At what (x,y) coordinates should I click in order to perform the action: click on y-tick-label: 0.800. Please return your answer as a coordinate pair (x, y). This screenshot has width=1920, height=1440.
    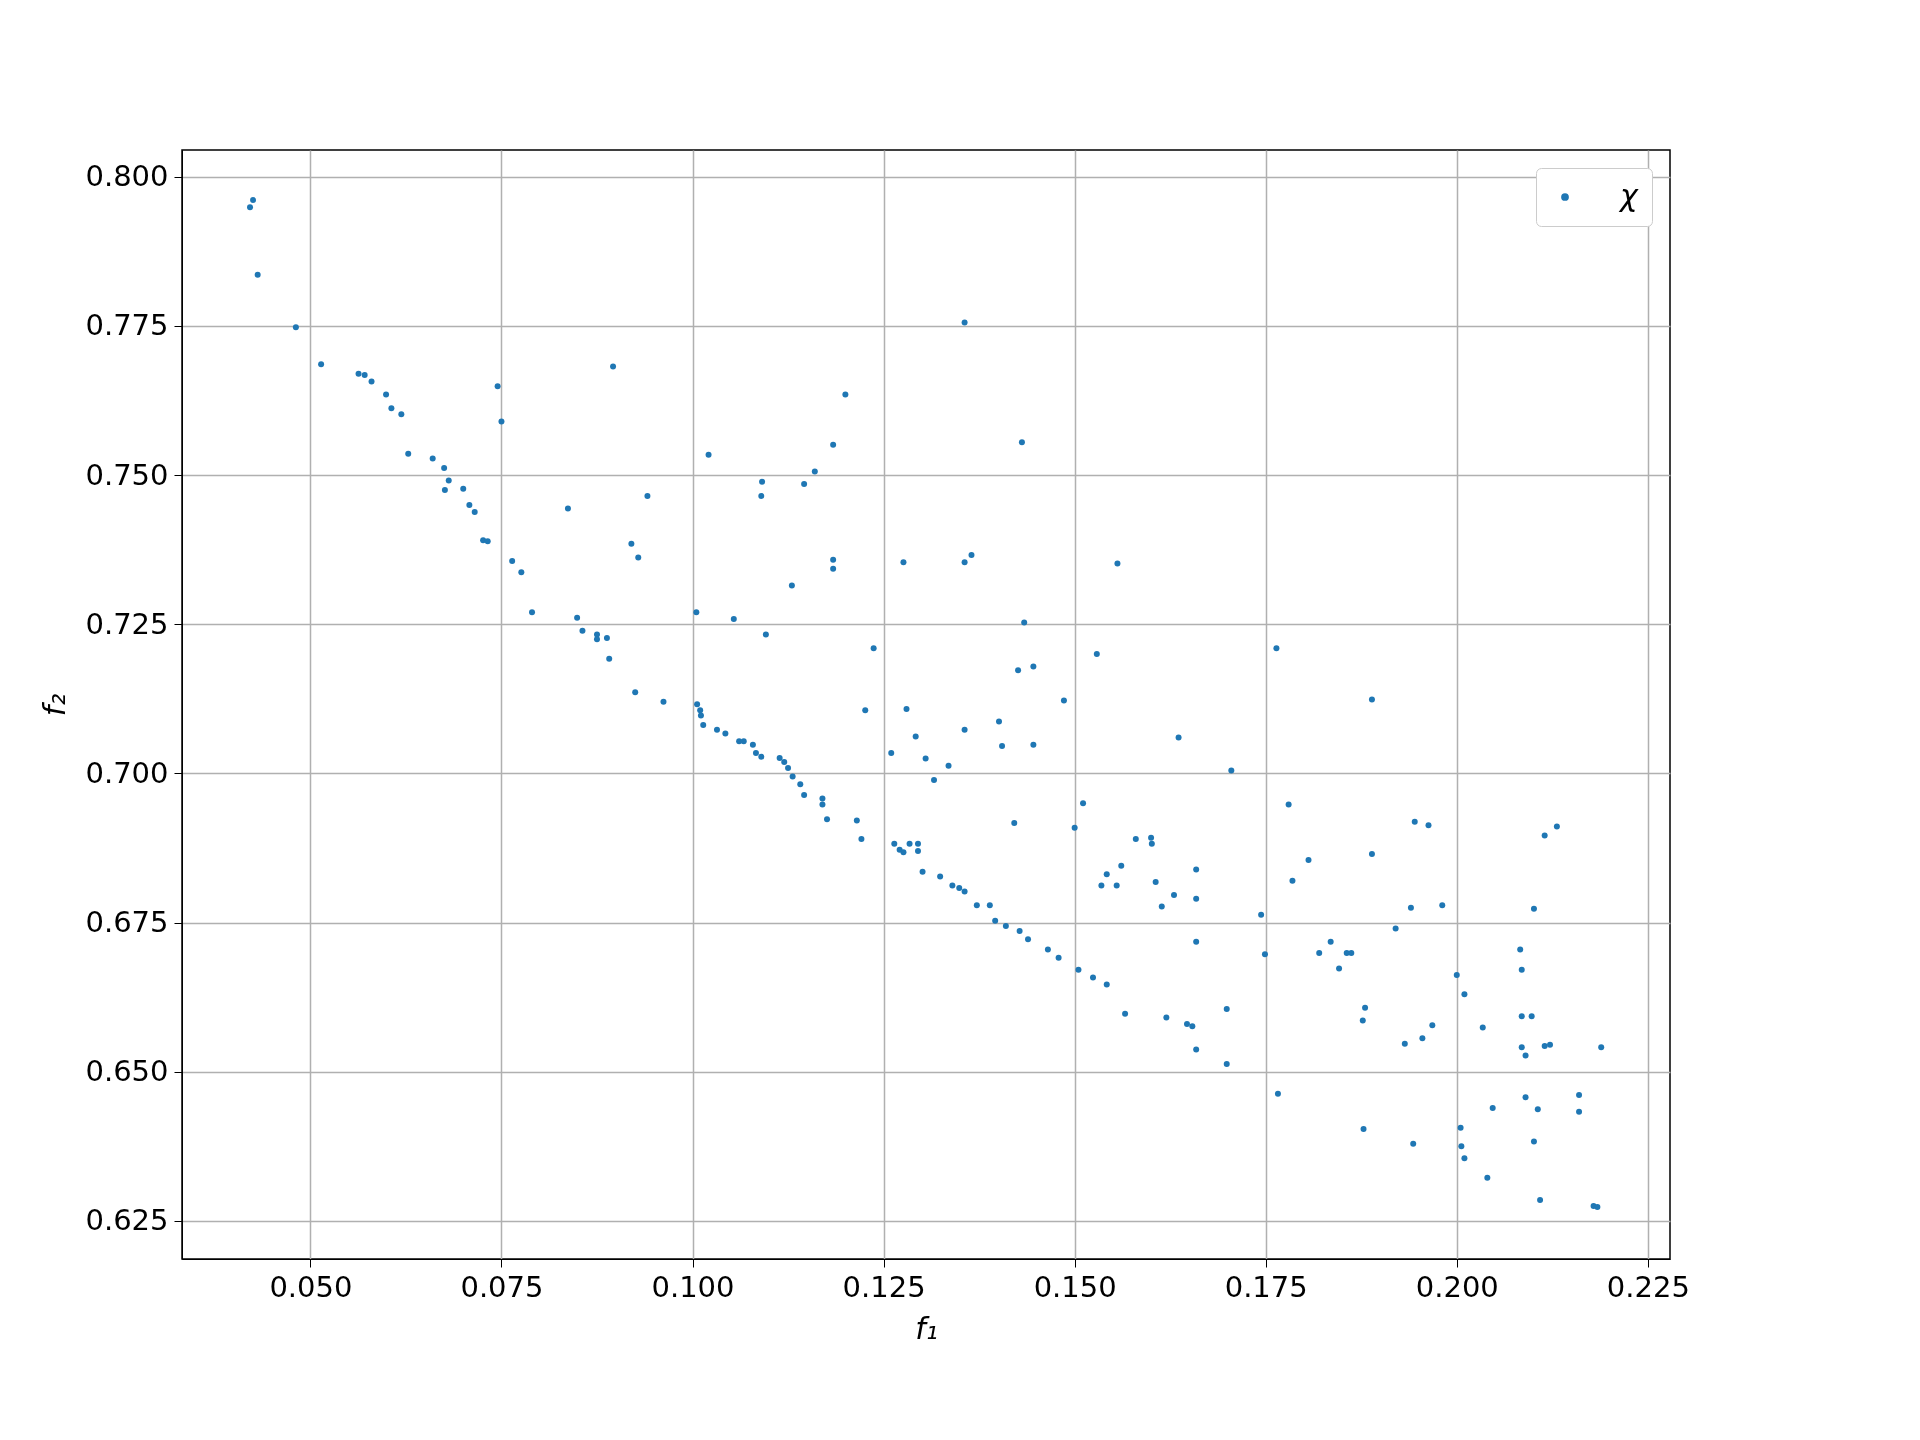
    Looking at the image, I should click on (127, 176).